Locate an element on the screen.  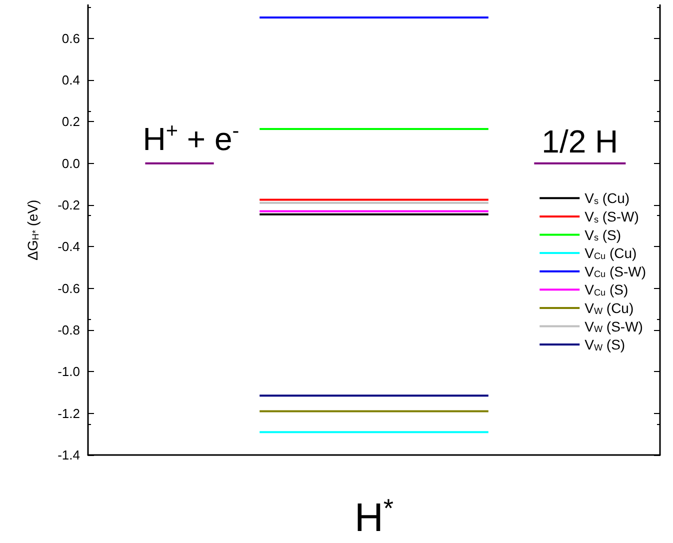
legend-label: VCu (Cu) is located at coordinates (610, 253).